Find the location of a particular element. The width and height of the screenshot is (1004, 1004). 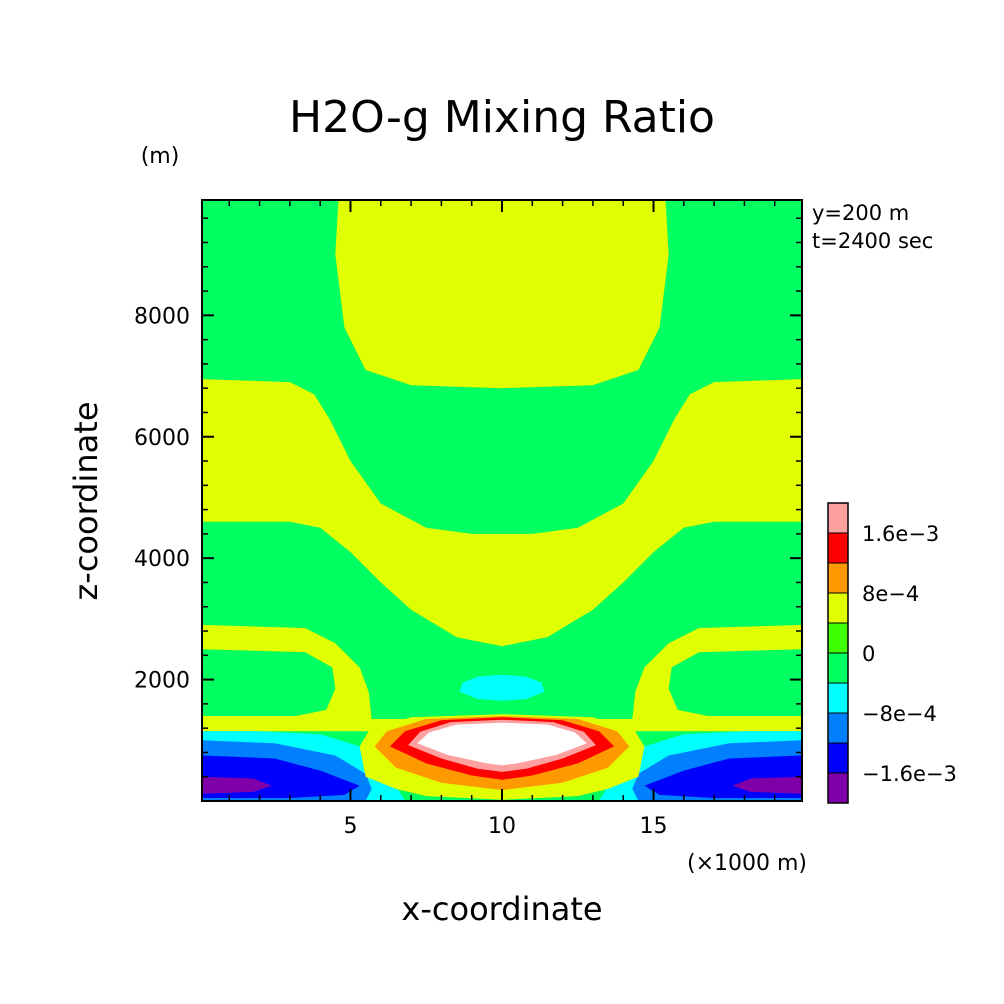

colorbar-label: 8e−4 is located at coordinates (890, 594).